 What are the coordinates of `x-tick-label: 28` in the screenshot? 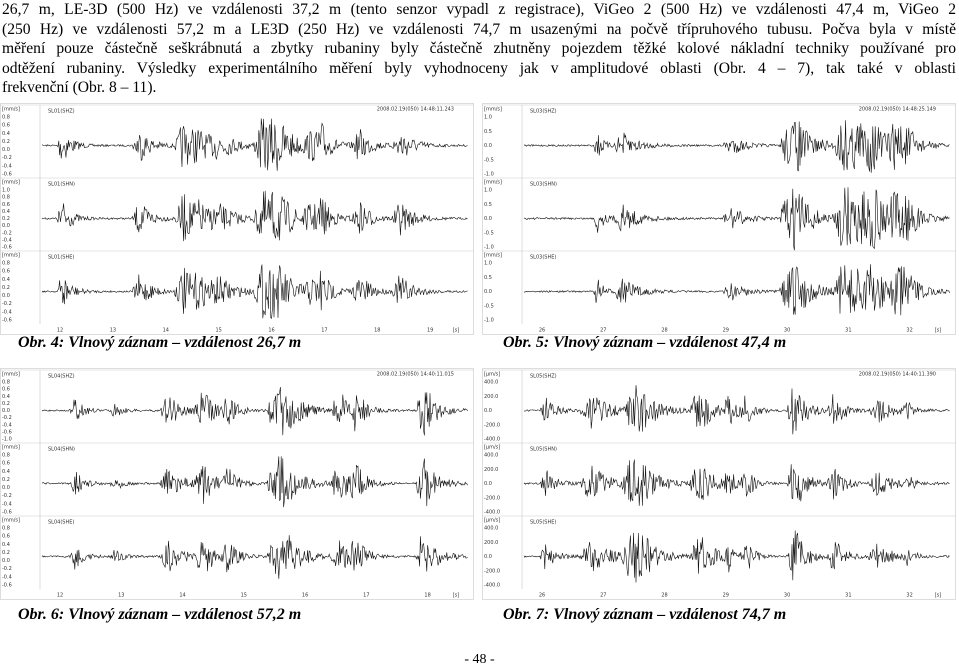 It's located at (664, 331).